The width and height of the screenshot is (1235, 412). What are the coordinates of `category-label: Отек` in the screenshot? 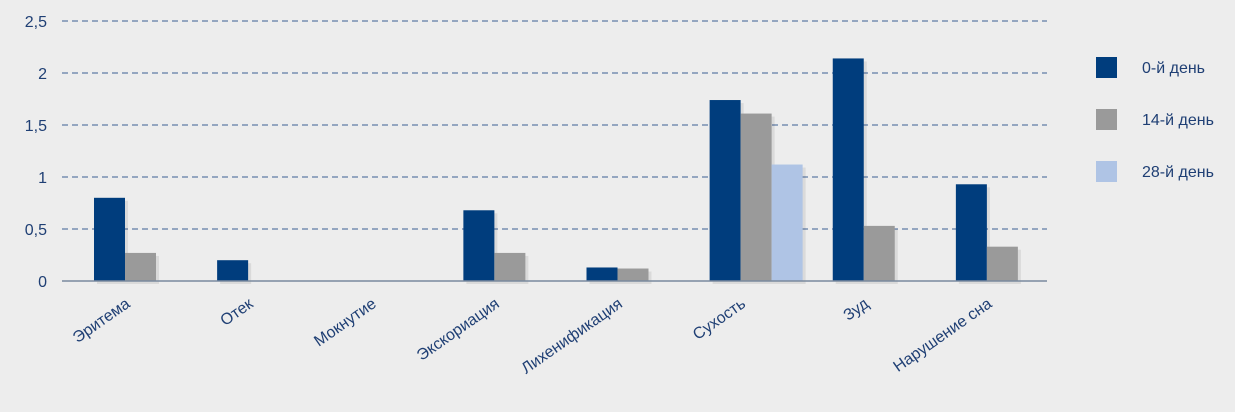 It's located at (238, 312).